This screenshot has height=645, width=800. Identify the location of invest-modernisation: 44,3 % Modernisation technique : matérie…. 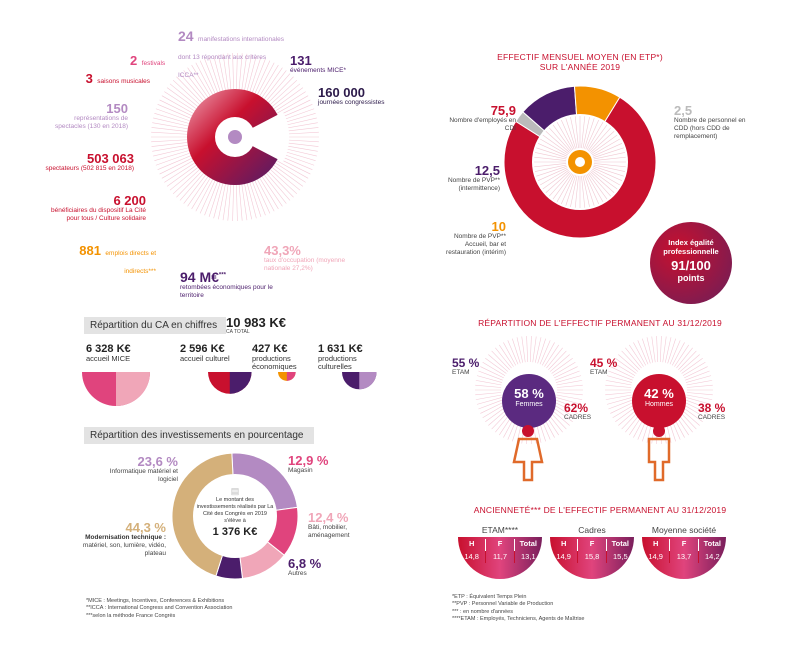
(124, 538).